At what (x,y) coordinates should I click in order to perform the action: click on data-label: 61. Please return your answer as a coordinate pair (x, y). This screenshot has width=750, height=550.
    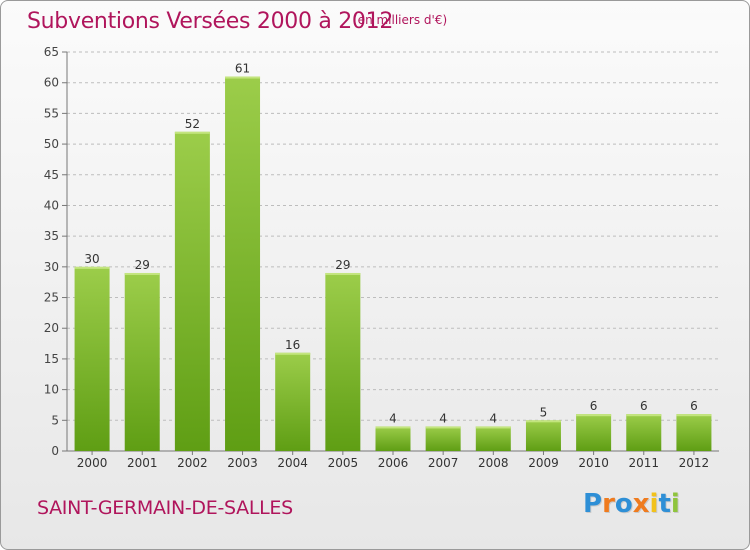
    Looking at the image, I should click on (242, 69).